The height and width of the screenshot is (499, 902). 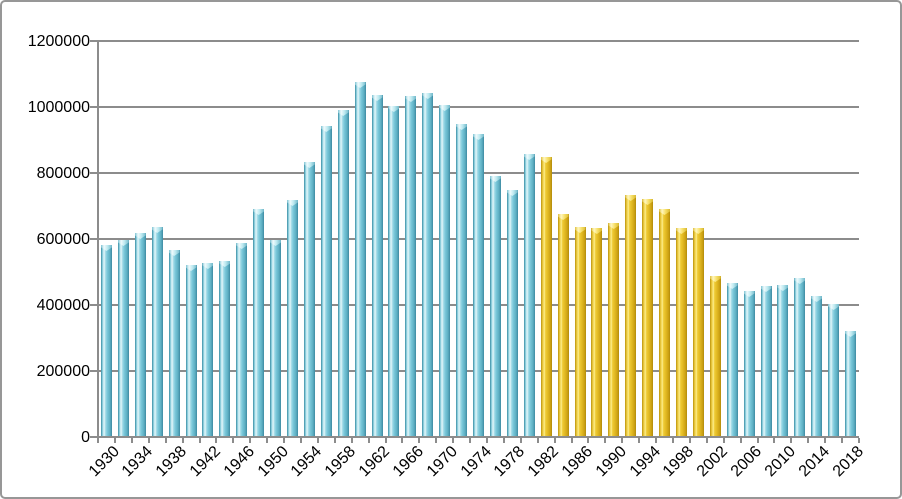 I want to click on x-tick-label: 1986, so click(x=577, y=462).